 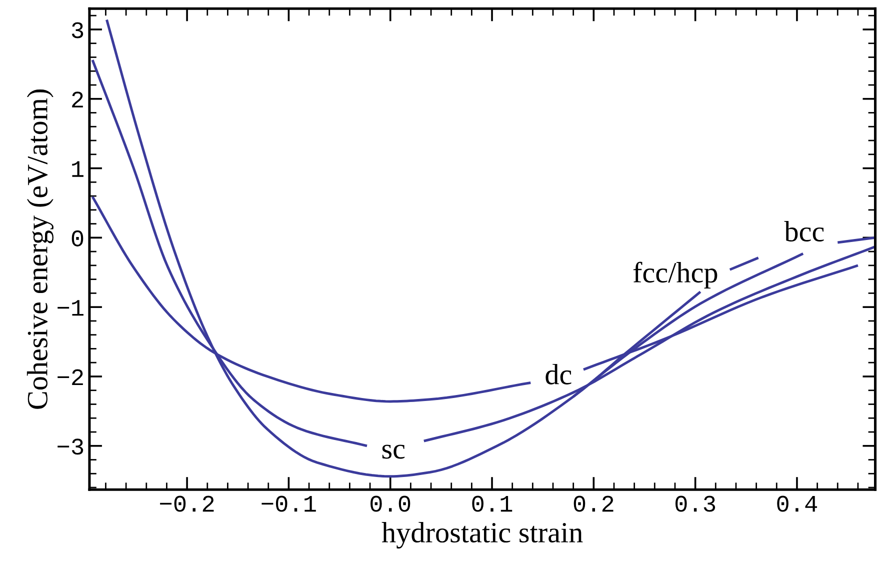 What do you see at coordinates (289, 504) in the screenshot?
I see `x-tick-label: −0.1` at bounding box center [289, 504].